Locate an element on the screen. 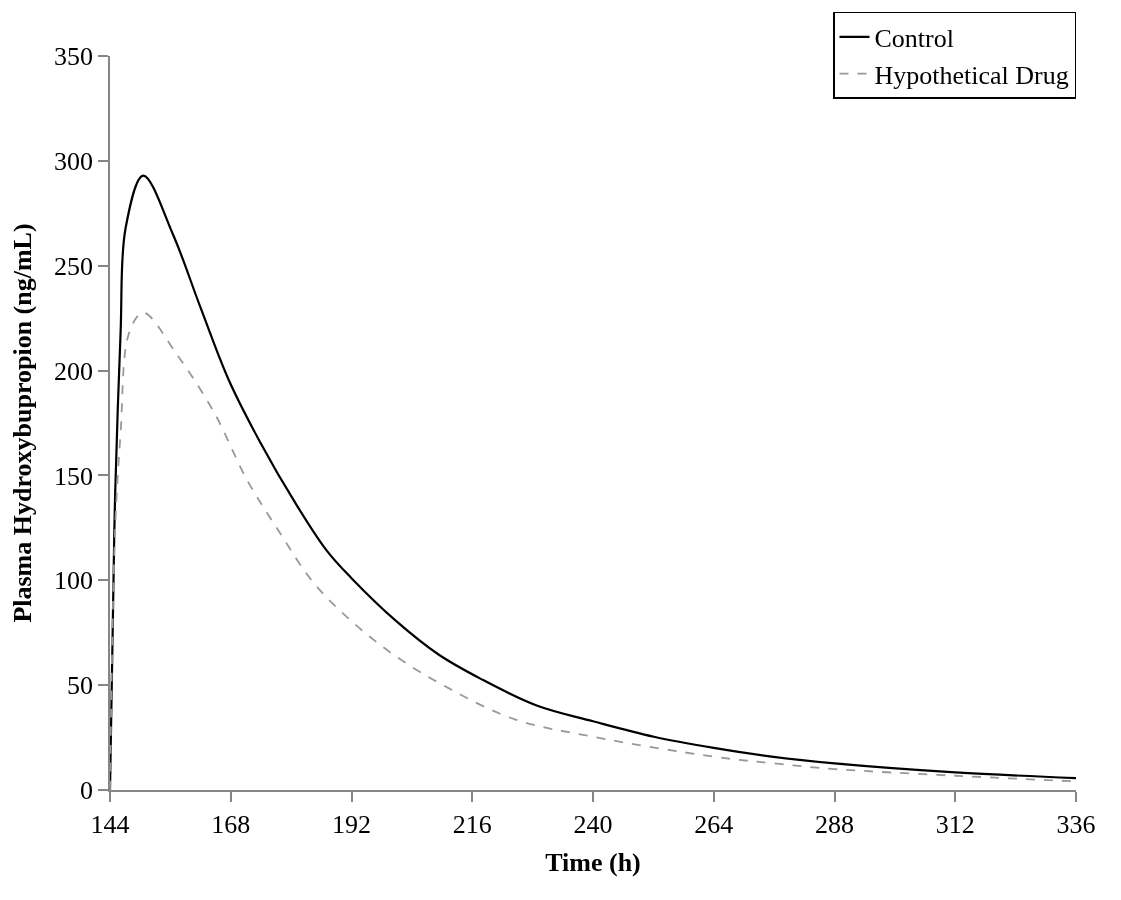 The image size is (1121, 900). x-tick-label: 312 is located at coordinates (955, 824).